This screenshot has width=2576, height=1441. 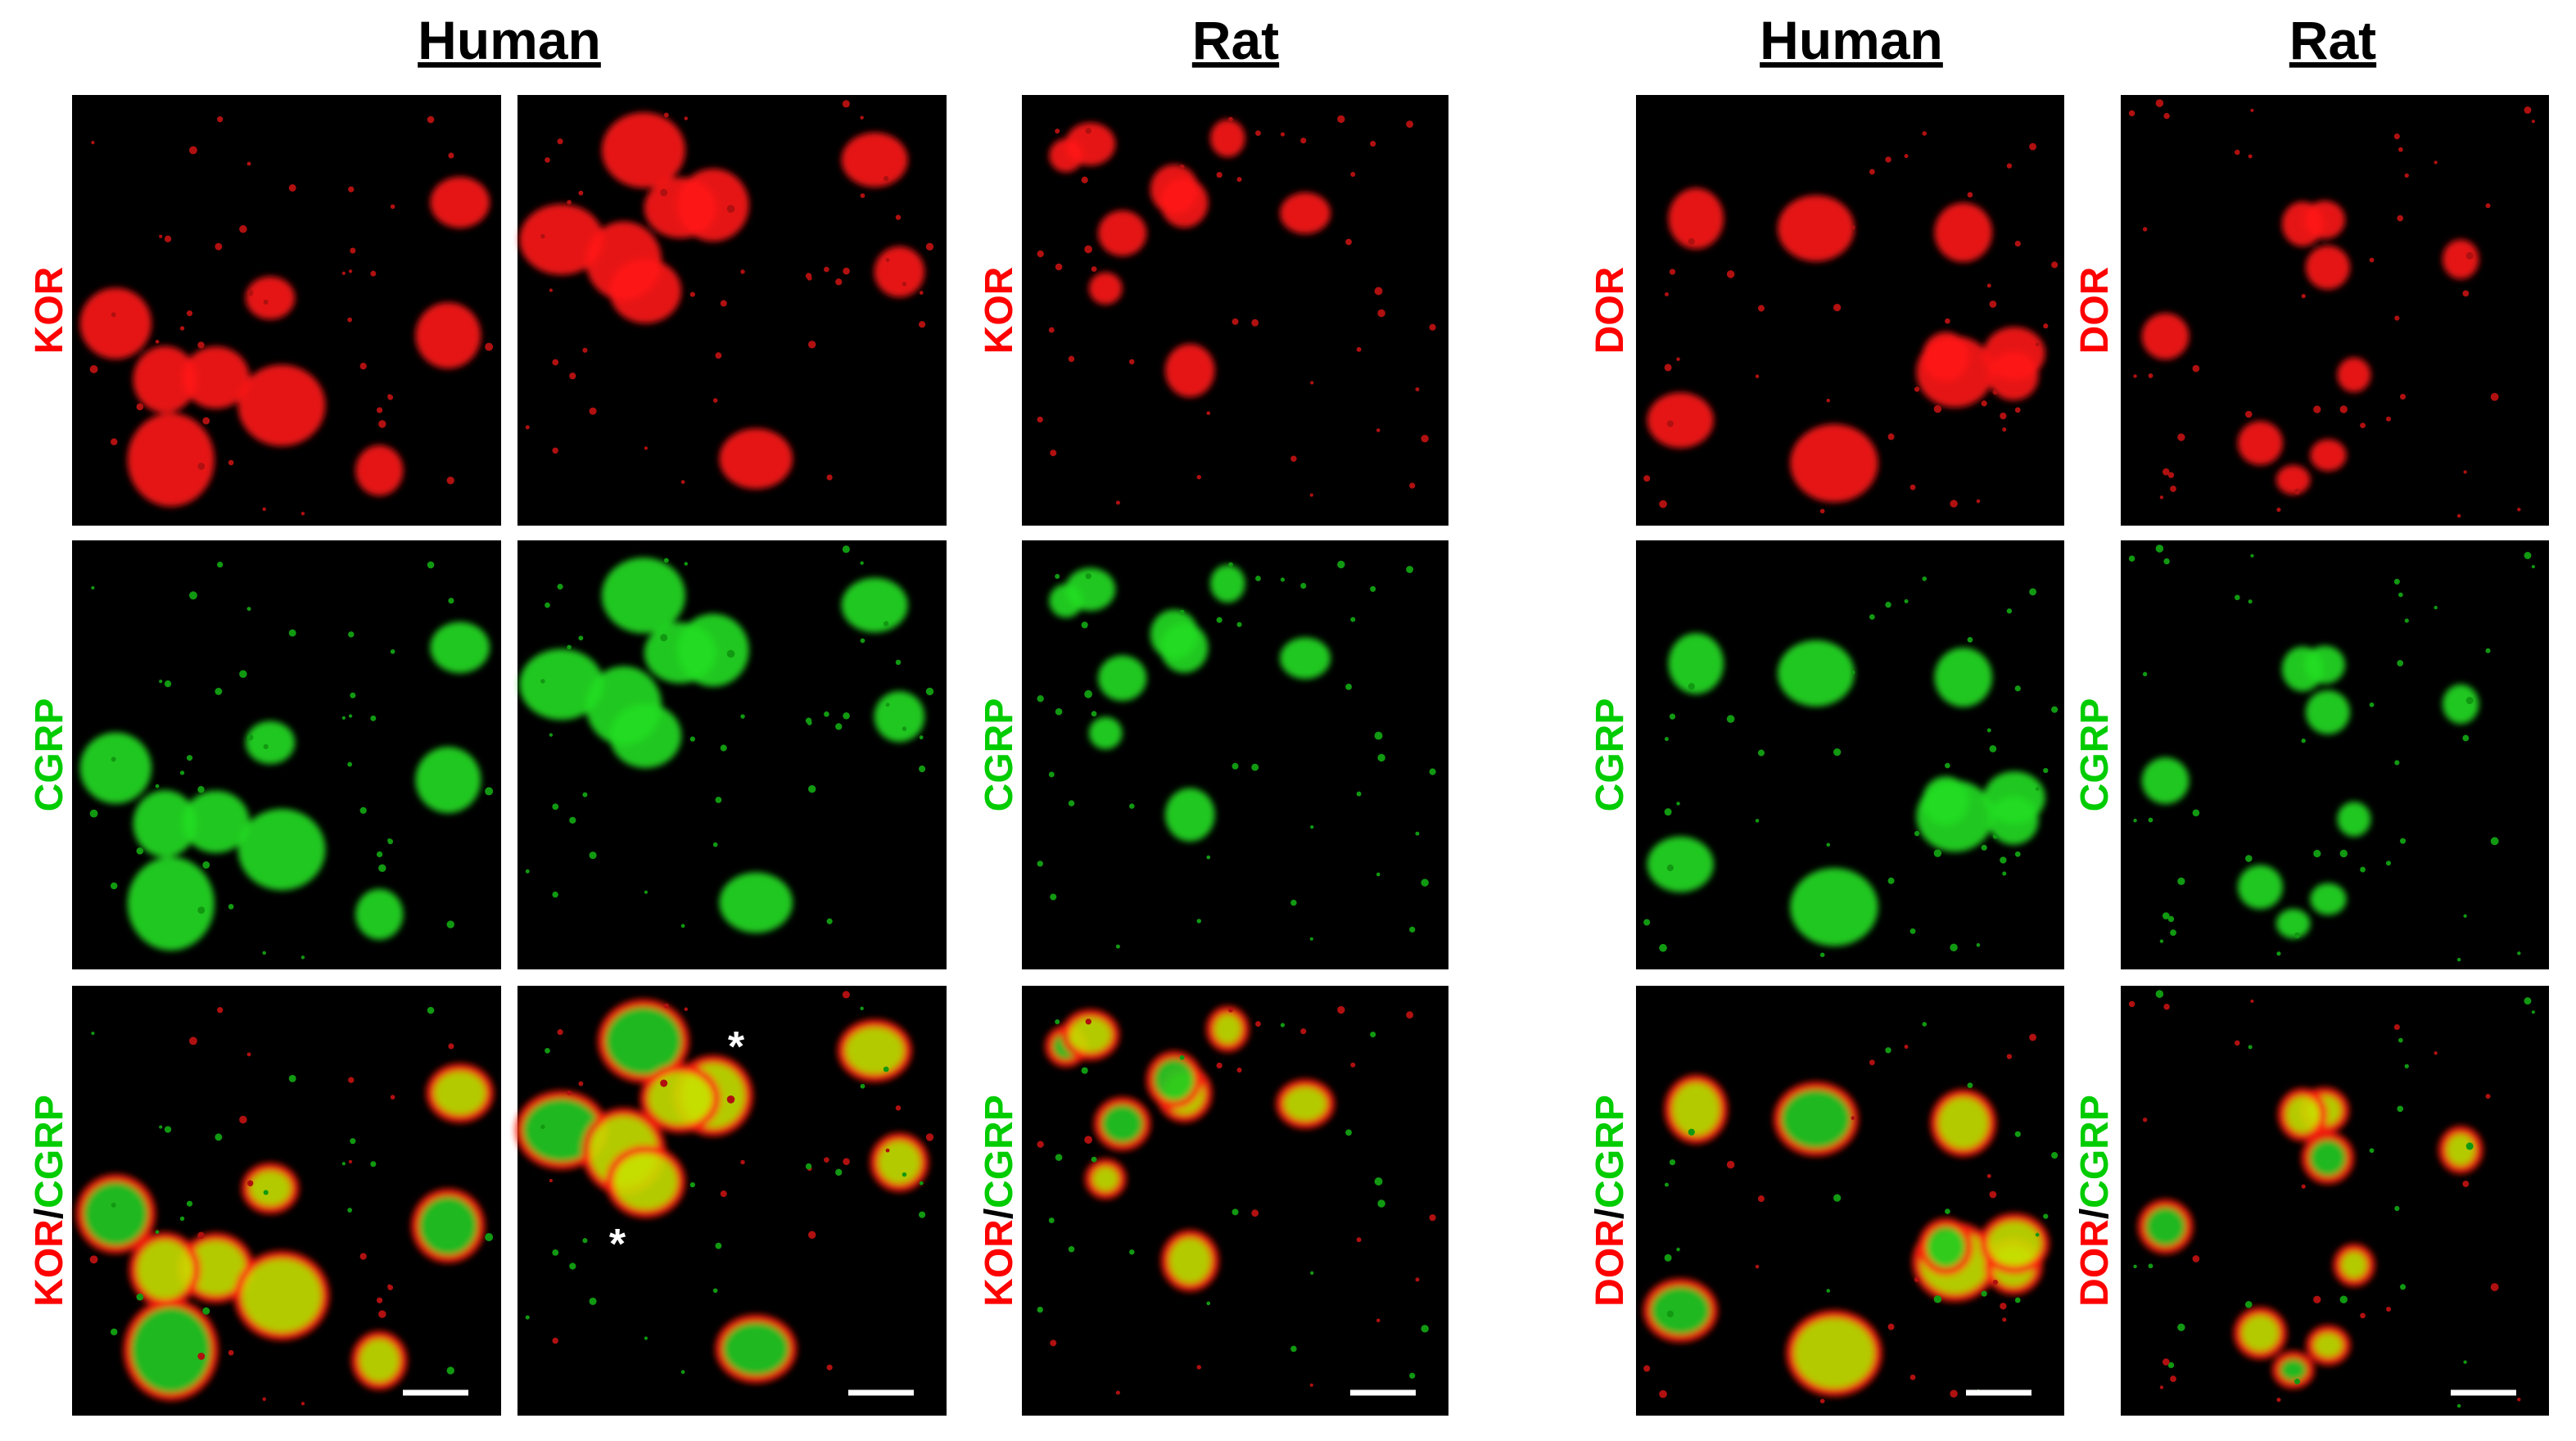 I want to click on cells, so click(x=2310, y=348).